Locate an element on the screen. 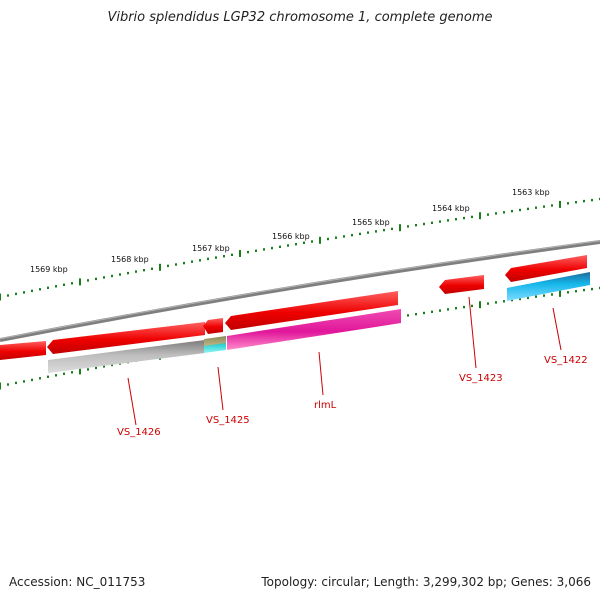  gene-feature-magenta is located at coordinates (314, 329).